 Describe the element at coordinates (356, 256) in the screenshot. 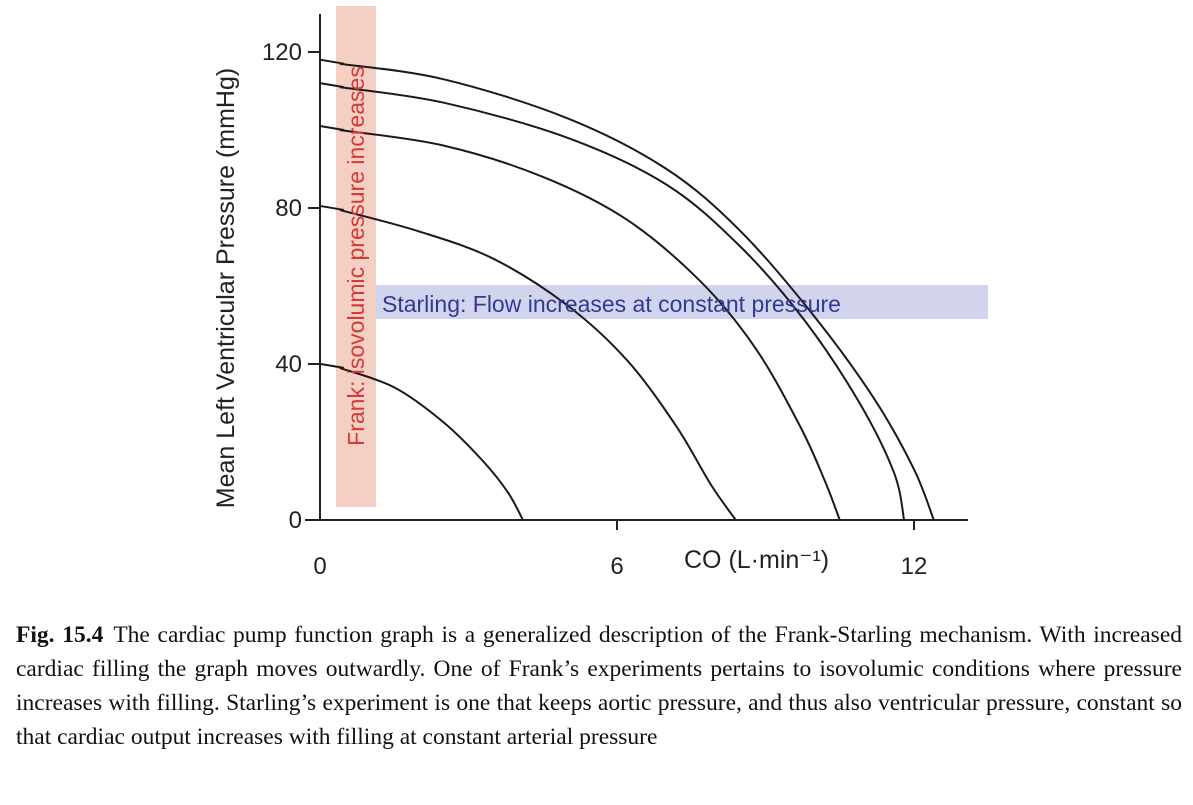

I see `frank-annotation-text: Frank: isovolumic pressure increases` at that location.